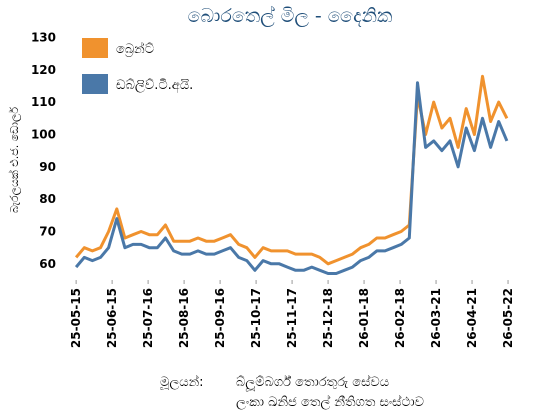 The image size is (552, 410). What do you see at coordinates (43, 134) in the screenshot?
I see `y-tick-label: 100` at bounding box center [43, 134].